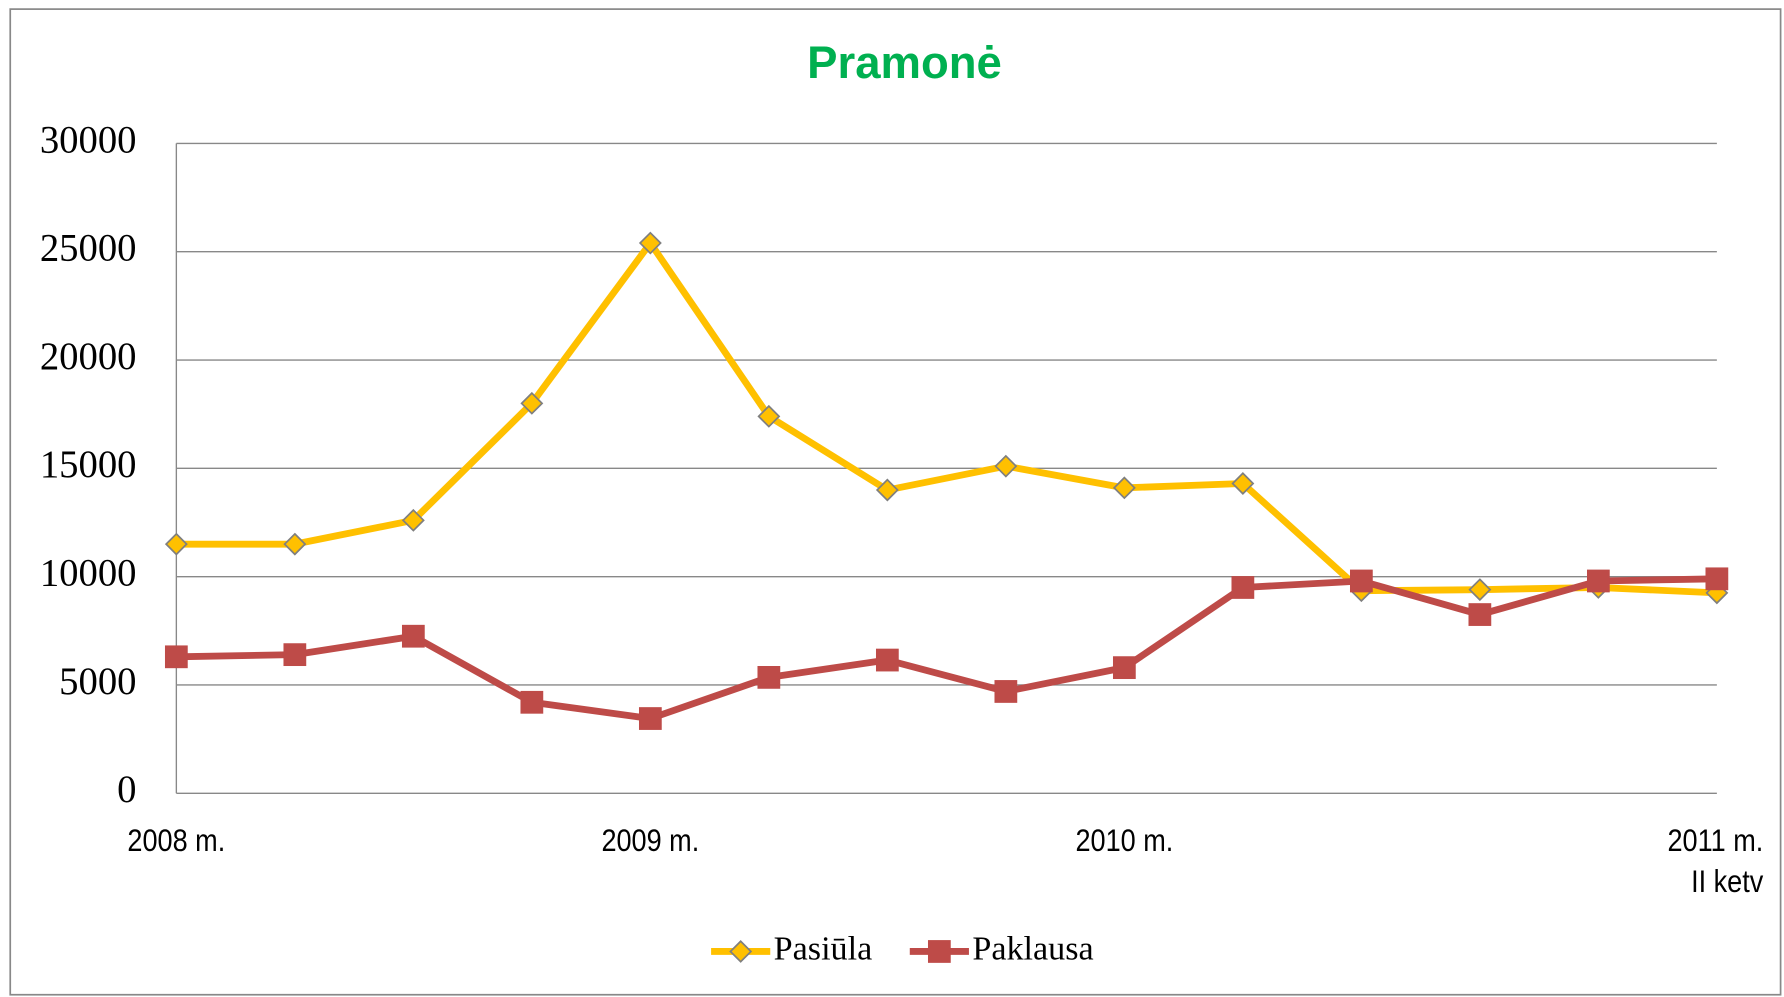  What do you see at coordinates (88, 140) in the screenshot?
I see `y-tick-label: 30000` at bounding box center [88, 140].